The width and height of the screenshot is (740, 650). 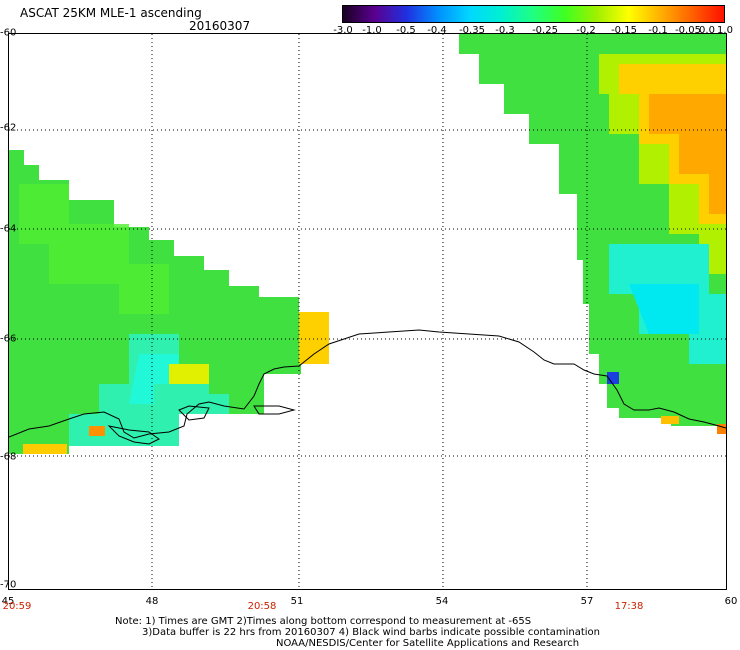 What do you see at coordinates (587, 601) in the screenshot?
I see `x-tick-label: 57` at bounding box center [587, 601].